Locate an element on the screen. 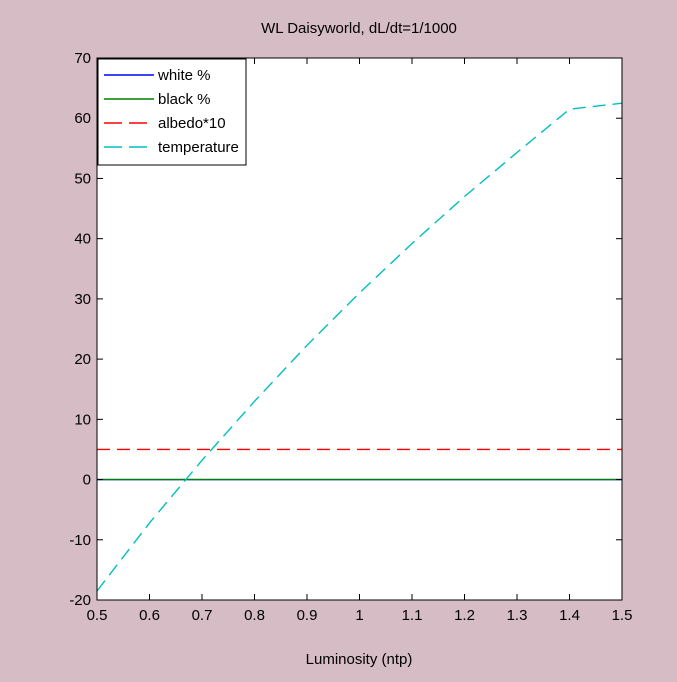  y-tick-label: -10 is located at coordinates (80, 540).